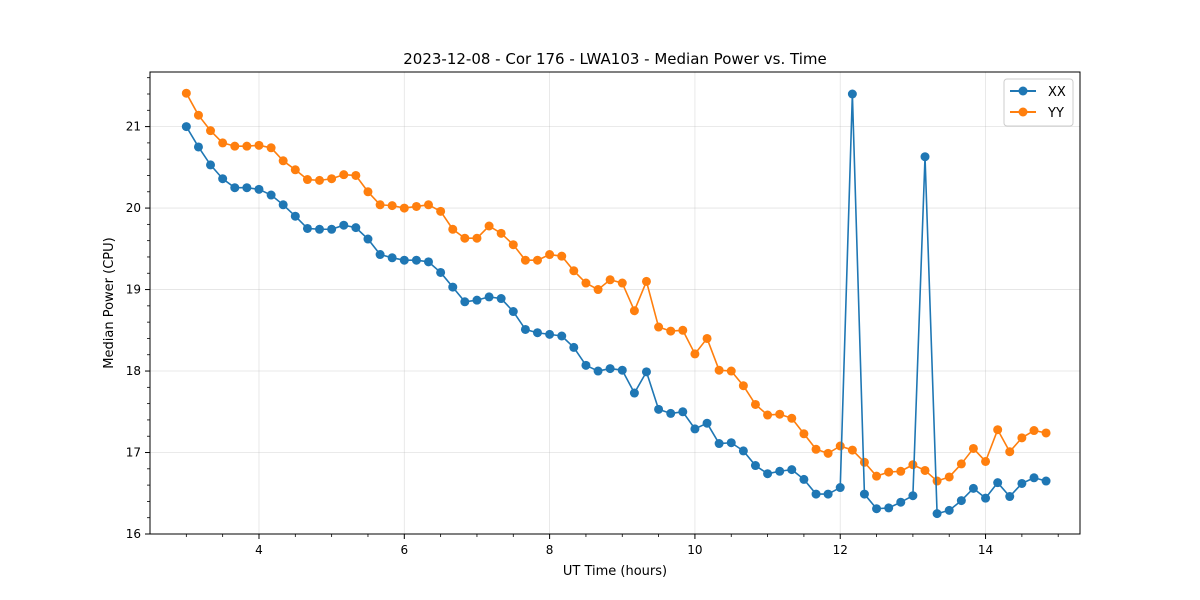  What do you see at coordinates (133, 371) in the screenshot?
I see `y-tick-label: 18` at bounding box center [133, 371].